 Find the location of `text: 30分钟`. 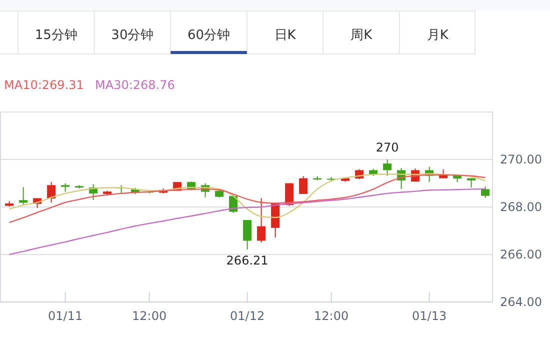

text: 30分钟 is located at coordinates (132, 35).